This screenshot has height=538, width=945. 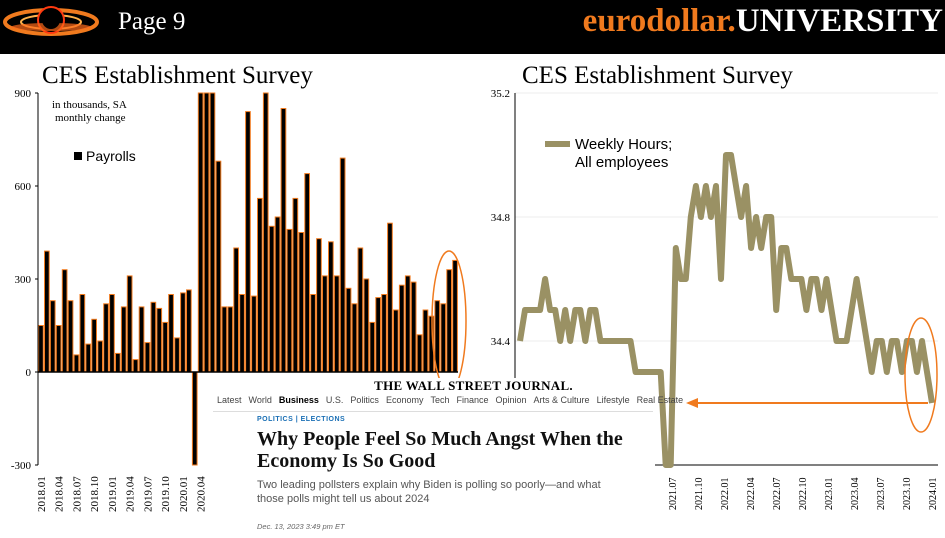 What do you see at coordinates (501, 342) in the screenshot?
I see `right-ytick-label: 34.4` at bounding box center [501, 342].